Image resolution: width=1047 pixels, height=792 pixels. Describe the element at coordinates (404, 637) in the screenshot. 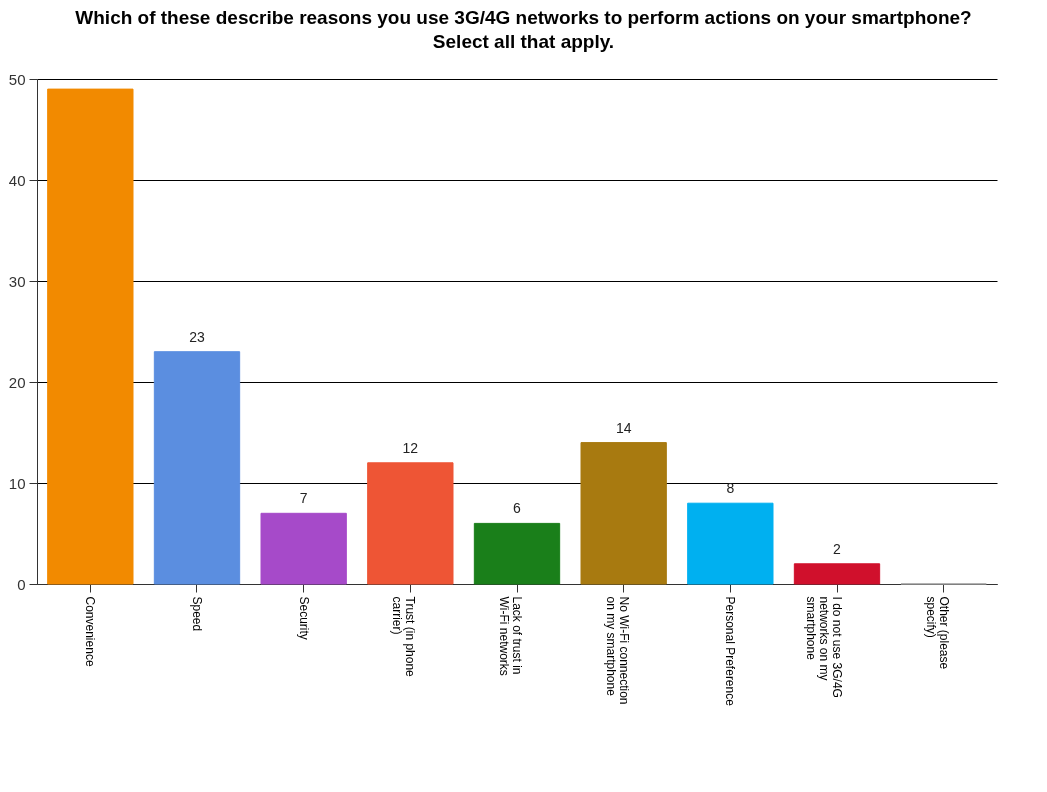

I see `x-tick-label: Trust (in phone carrier)` at that location.